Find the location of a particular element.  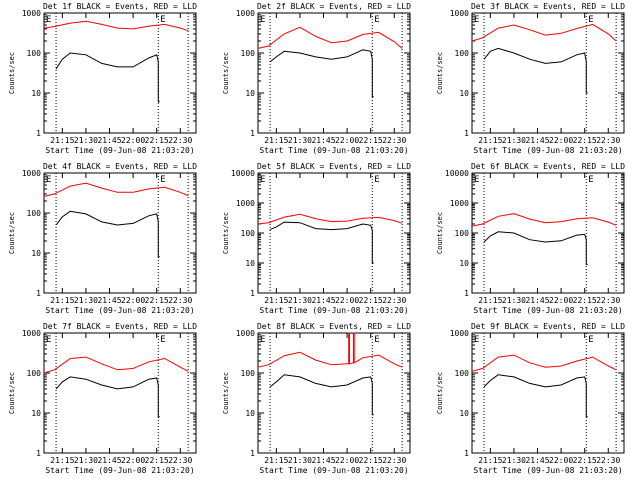

panel-title: Det 5f BLACK = Events, RED = LLD is located at coordinates (334, 166).